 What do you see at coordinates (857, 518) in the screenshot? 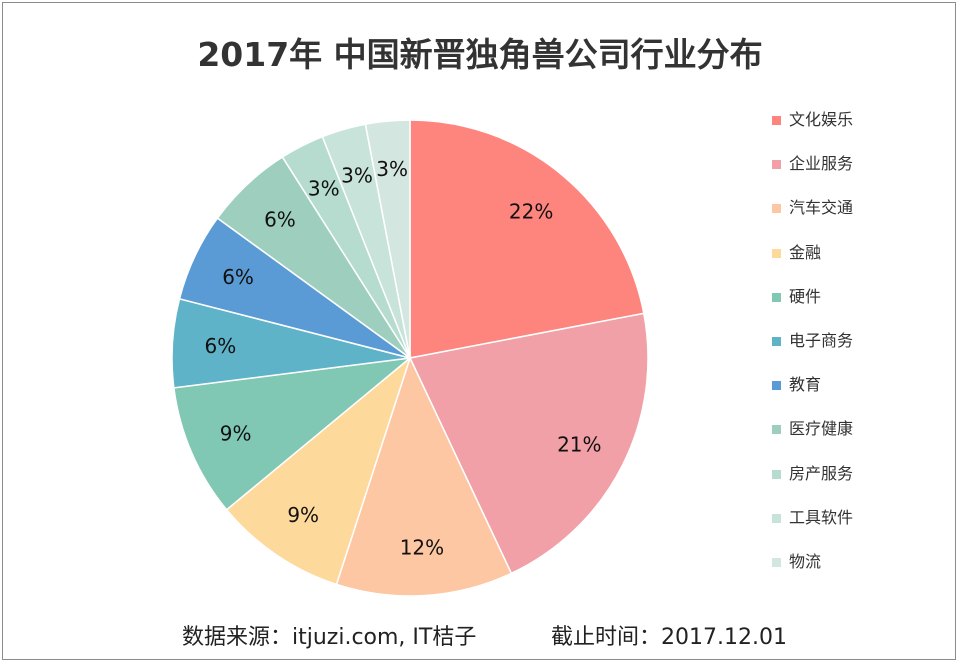
I see `legend-item-10: 工具软件` at bounding box center [857, 518].